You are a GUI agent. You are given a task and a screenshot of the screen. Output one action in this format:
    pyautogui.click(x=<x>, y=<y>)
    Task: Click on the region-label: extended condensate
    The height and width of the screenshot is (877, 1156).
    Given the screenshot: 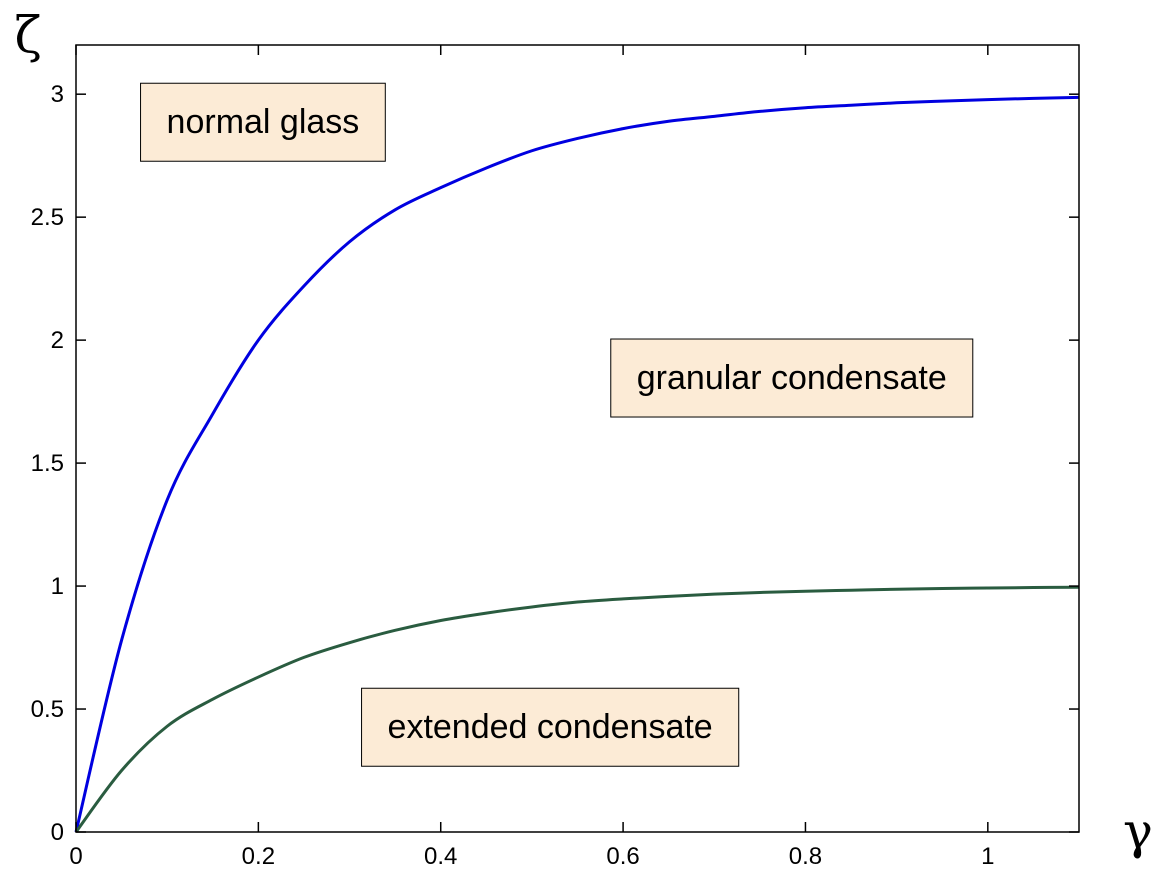 What is the action you would take?
    pyautogui.click(x=550, y=727)
    